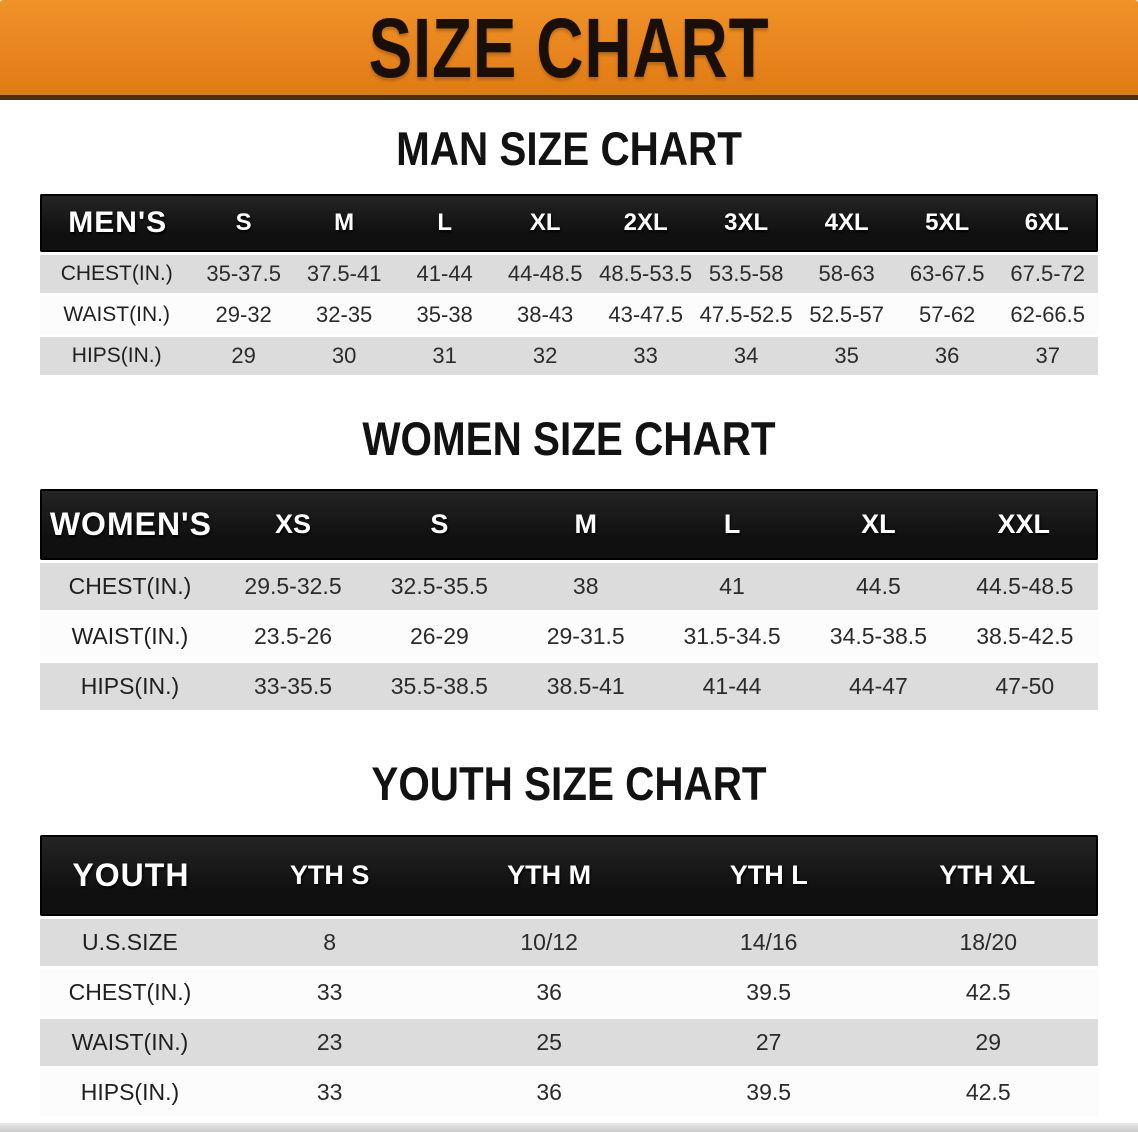  What do you see at coordinates (329, 876) in the screenshot?
I see `column-header: YTH S` at bounding box center [329, 876].